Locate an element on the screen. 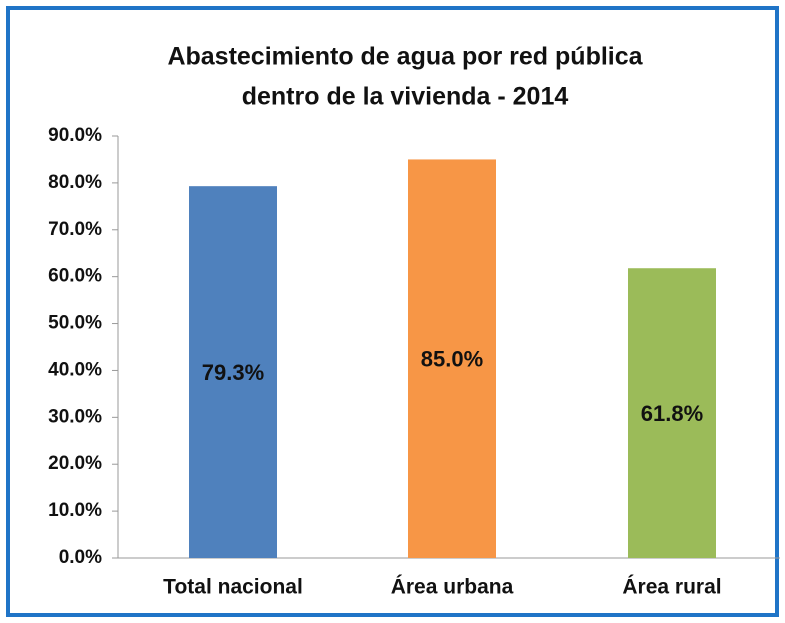 This screenshot has height=623, width=785. x-tick-label: Área rural is located at coordinates (671, 587).